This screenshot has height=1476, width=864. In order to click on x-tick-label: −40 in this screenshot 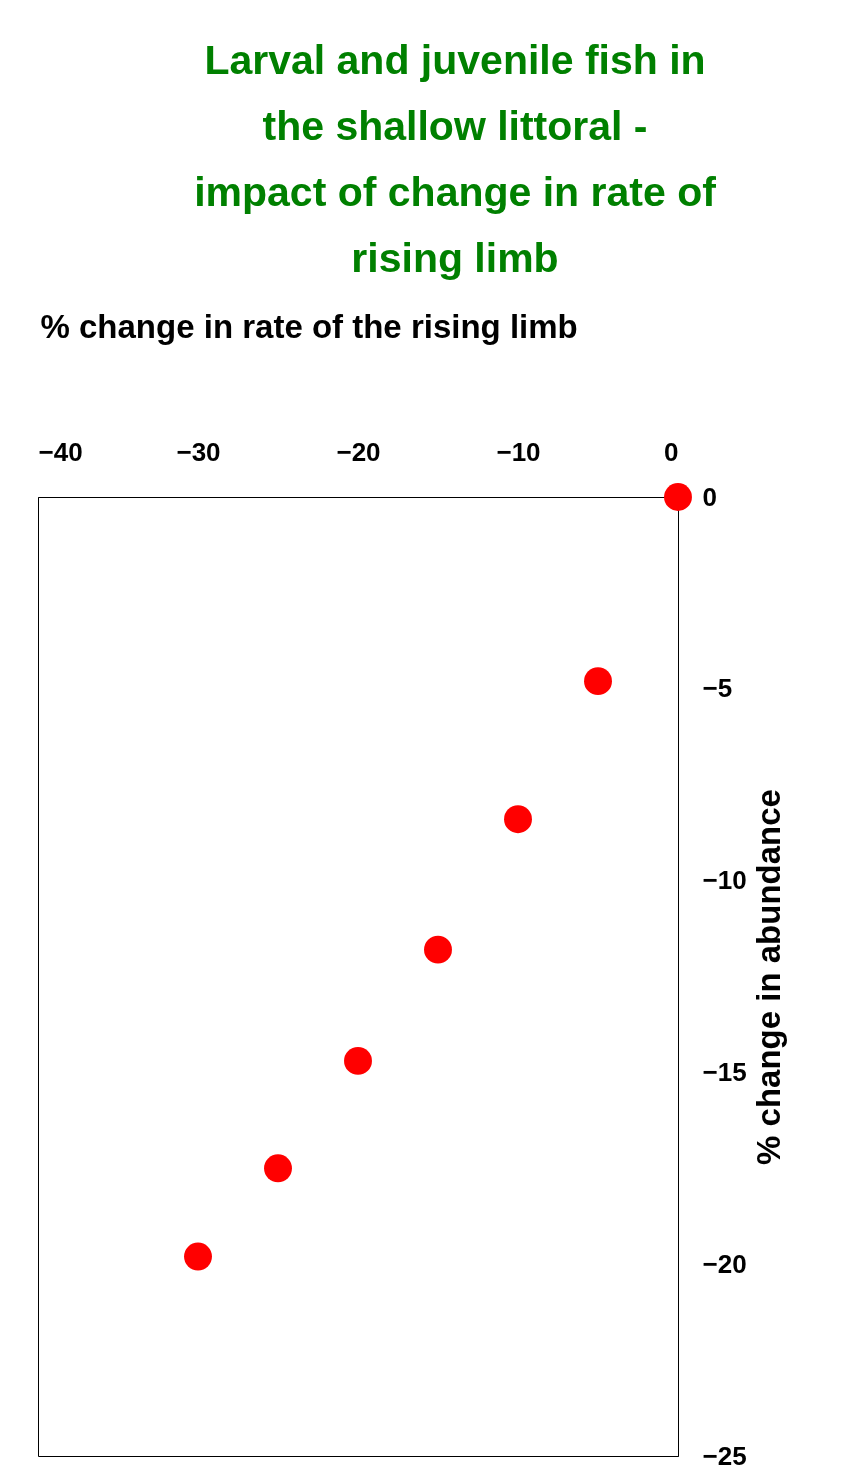, I will do `click(60, 451)`.